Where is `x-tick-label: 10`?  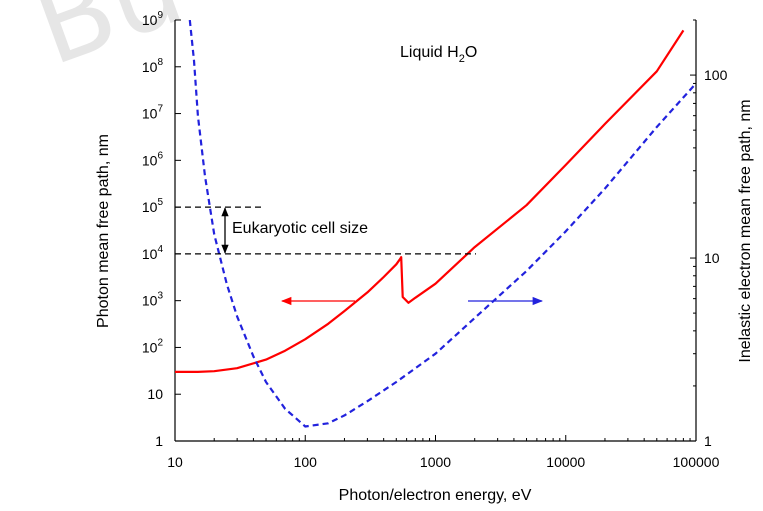
x-tick-label: 10 is located at coordinates (175, 462).